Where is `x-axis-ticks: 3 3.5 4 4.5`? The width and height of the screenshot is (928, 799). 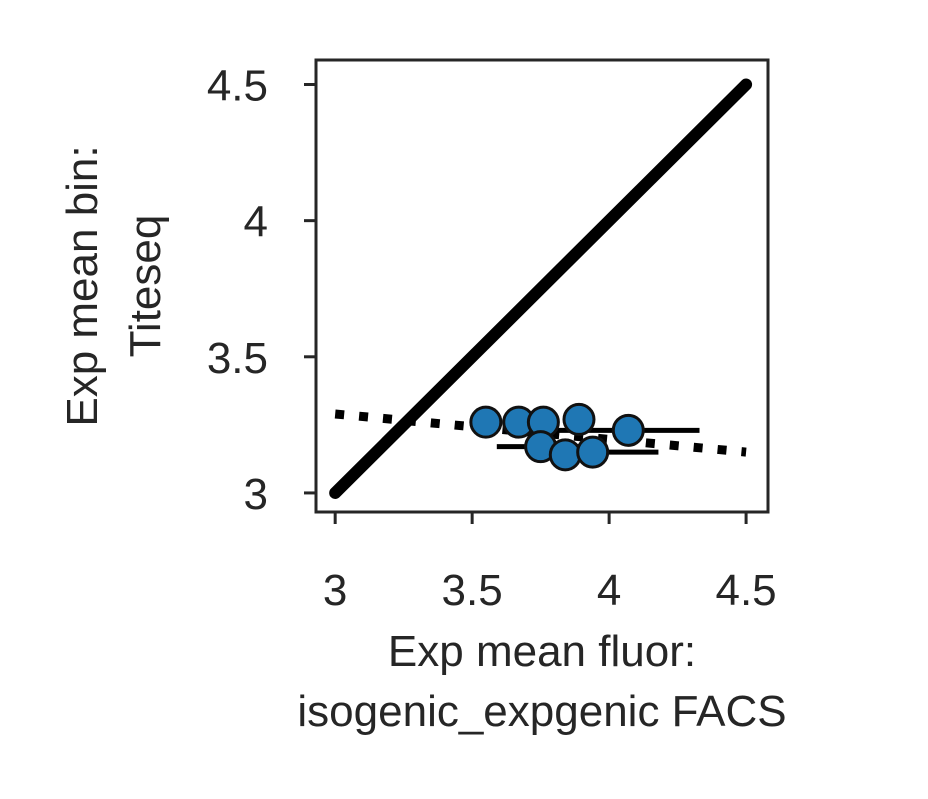 x-axis-ticks: 3 3.5 4 4.5 is located at coordinates (550, 563).